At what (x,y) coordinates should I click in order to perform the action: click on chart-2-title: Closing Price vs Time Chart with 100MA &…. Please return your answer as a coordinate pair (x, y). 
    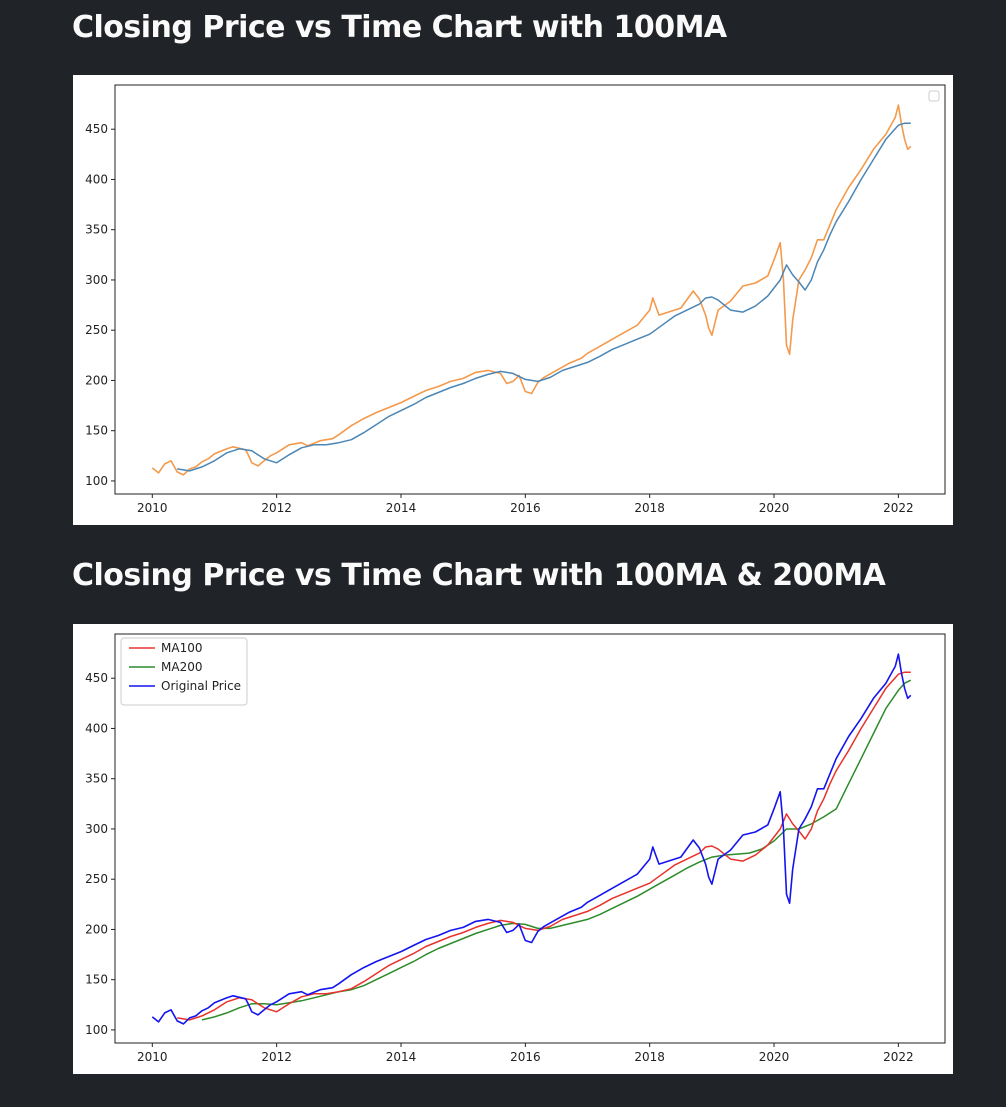
    Looking at the image, I should click on (479, 575).